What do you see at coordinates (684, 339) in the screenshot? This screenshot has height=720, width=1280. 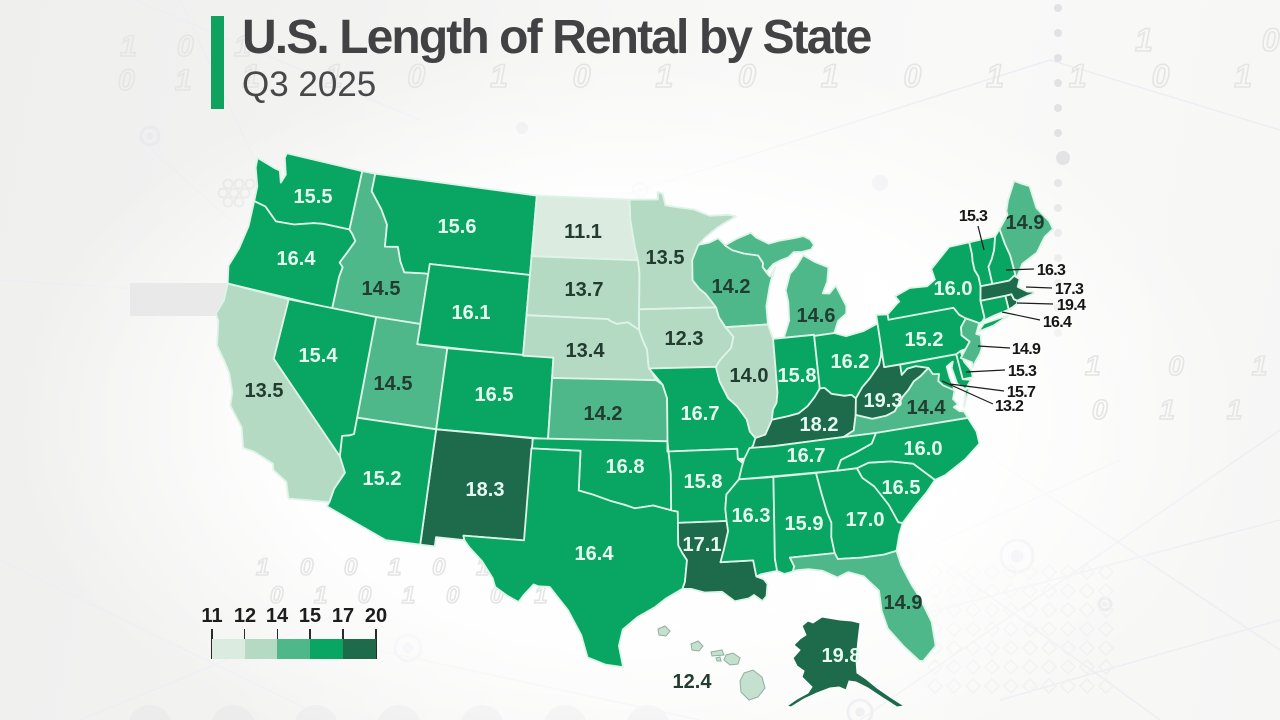 I see `svg-text: 12.3` at bounding box center [684, 339].